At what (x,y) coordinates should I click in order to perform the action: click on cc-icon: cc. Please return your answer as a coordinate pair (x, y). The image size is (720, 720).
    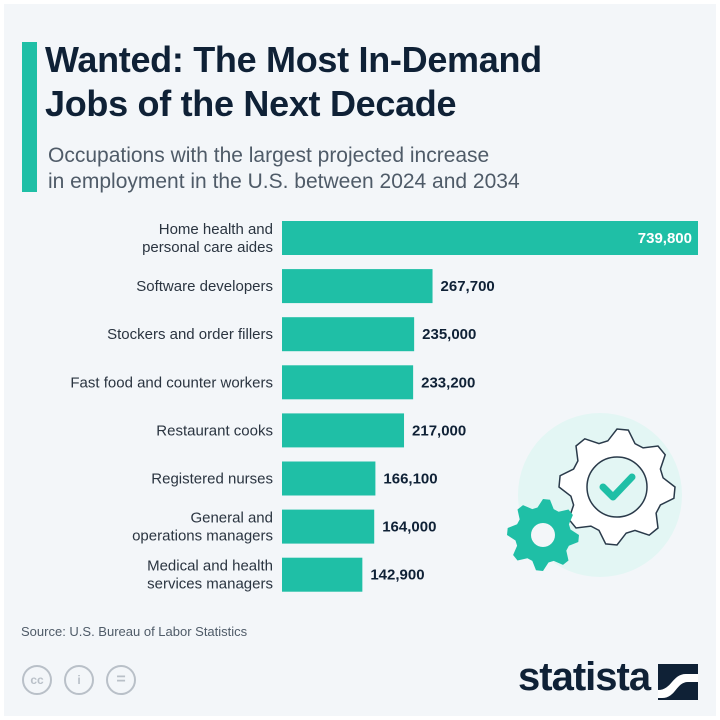
    Looking at the image, I should click on (37, 680).